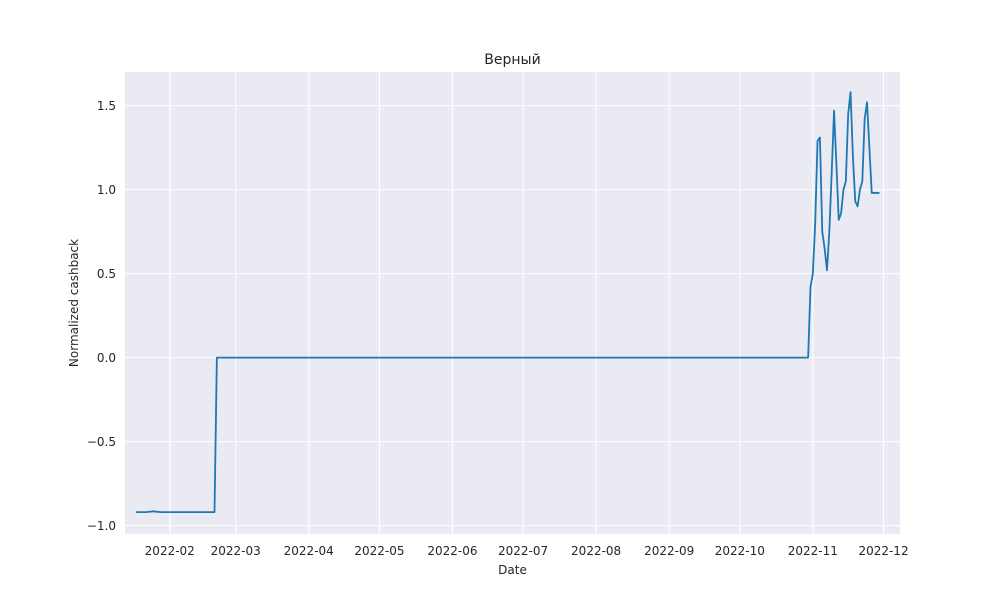 The width and height of the screenshot is (1000, 600). I want to click on x-tick-label: 2022-06, so click(452, 551).